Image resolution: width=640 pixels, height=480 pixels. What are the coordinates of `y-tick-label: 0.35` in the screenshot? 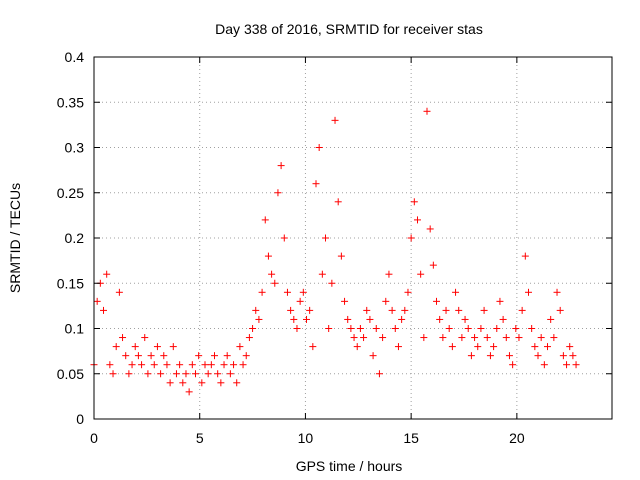 It's located at (70, 102).